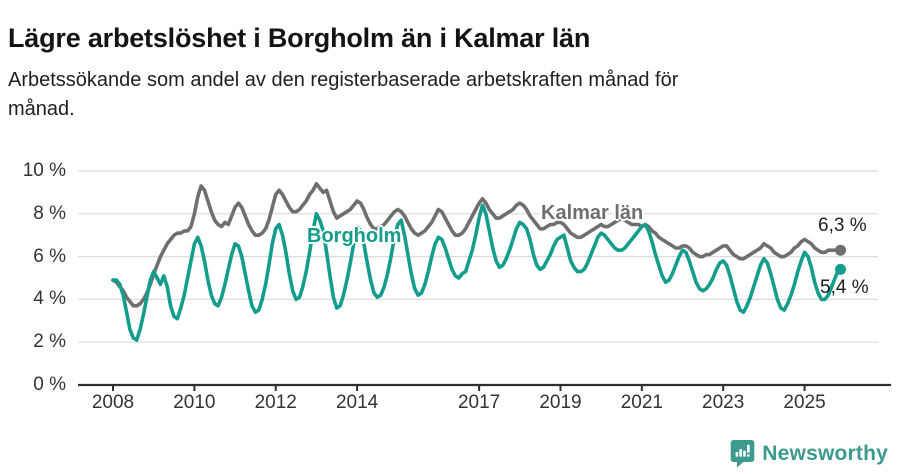 Image resolution: width=900 pixels, height=474 pixels. I want to click on y-axis-label: 10 %, so click(44, 170).